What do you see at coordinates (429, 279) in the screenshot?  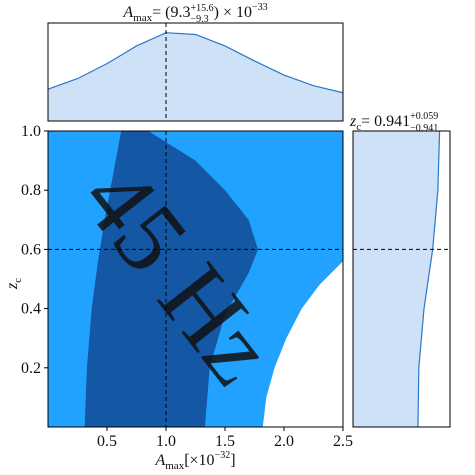 I see `side-density-line` at bounding box center [429, 279].